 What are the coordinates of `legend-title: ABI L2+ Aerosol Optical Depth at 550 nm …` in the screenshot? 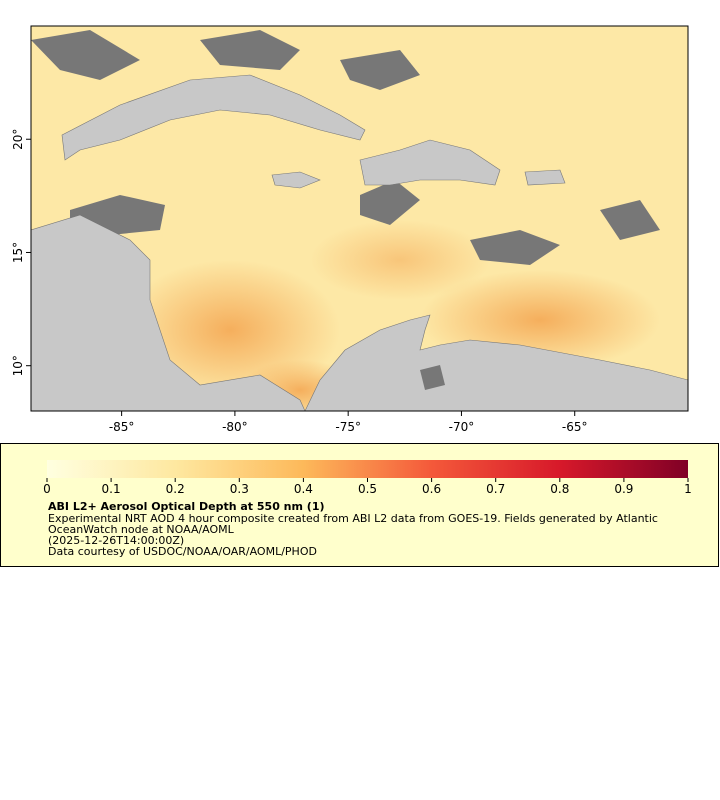 It's located at (186, 506).